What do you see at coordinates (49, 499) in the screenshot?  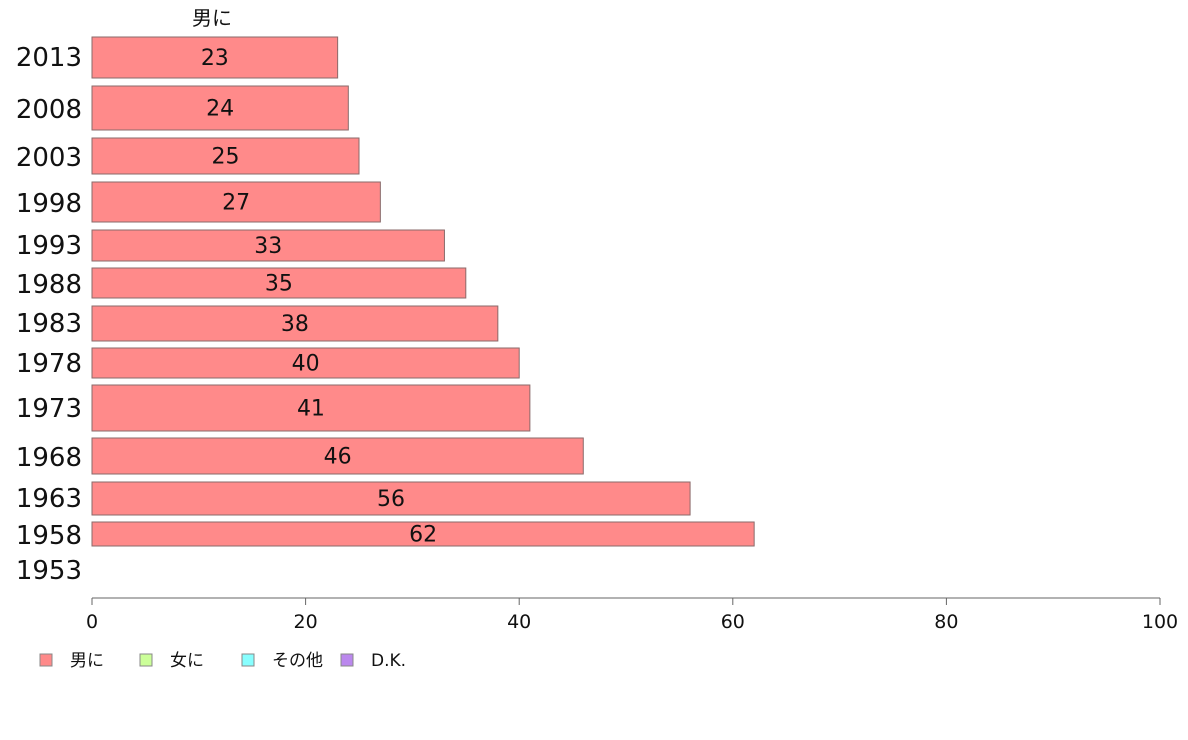 I see `category-label: 1963` at bounding box center [49, 499].